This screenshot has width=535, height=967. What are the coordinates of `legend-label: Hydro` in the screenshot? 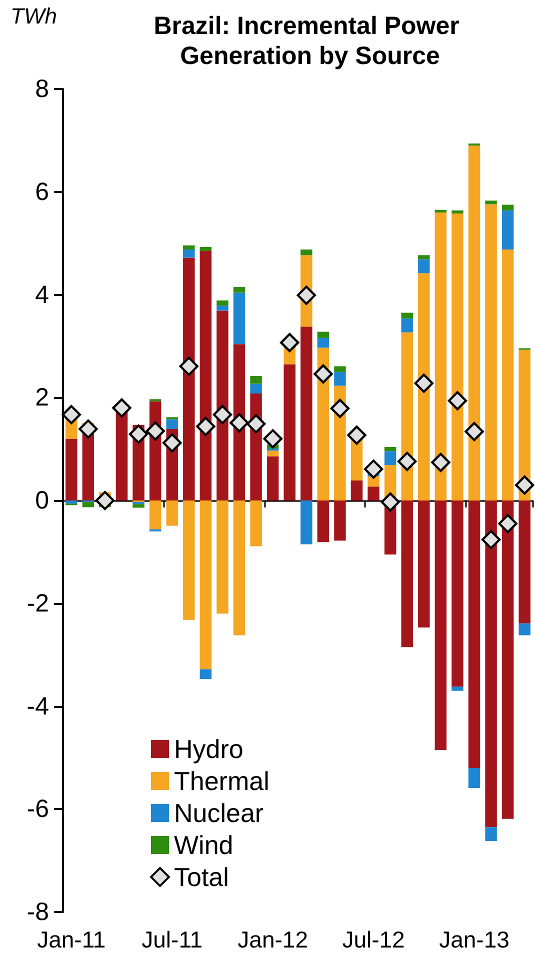 It's located at (209, 749).